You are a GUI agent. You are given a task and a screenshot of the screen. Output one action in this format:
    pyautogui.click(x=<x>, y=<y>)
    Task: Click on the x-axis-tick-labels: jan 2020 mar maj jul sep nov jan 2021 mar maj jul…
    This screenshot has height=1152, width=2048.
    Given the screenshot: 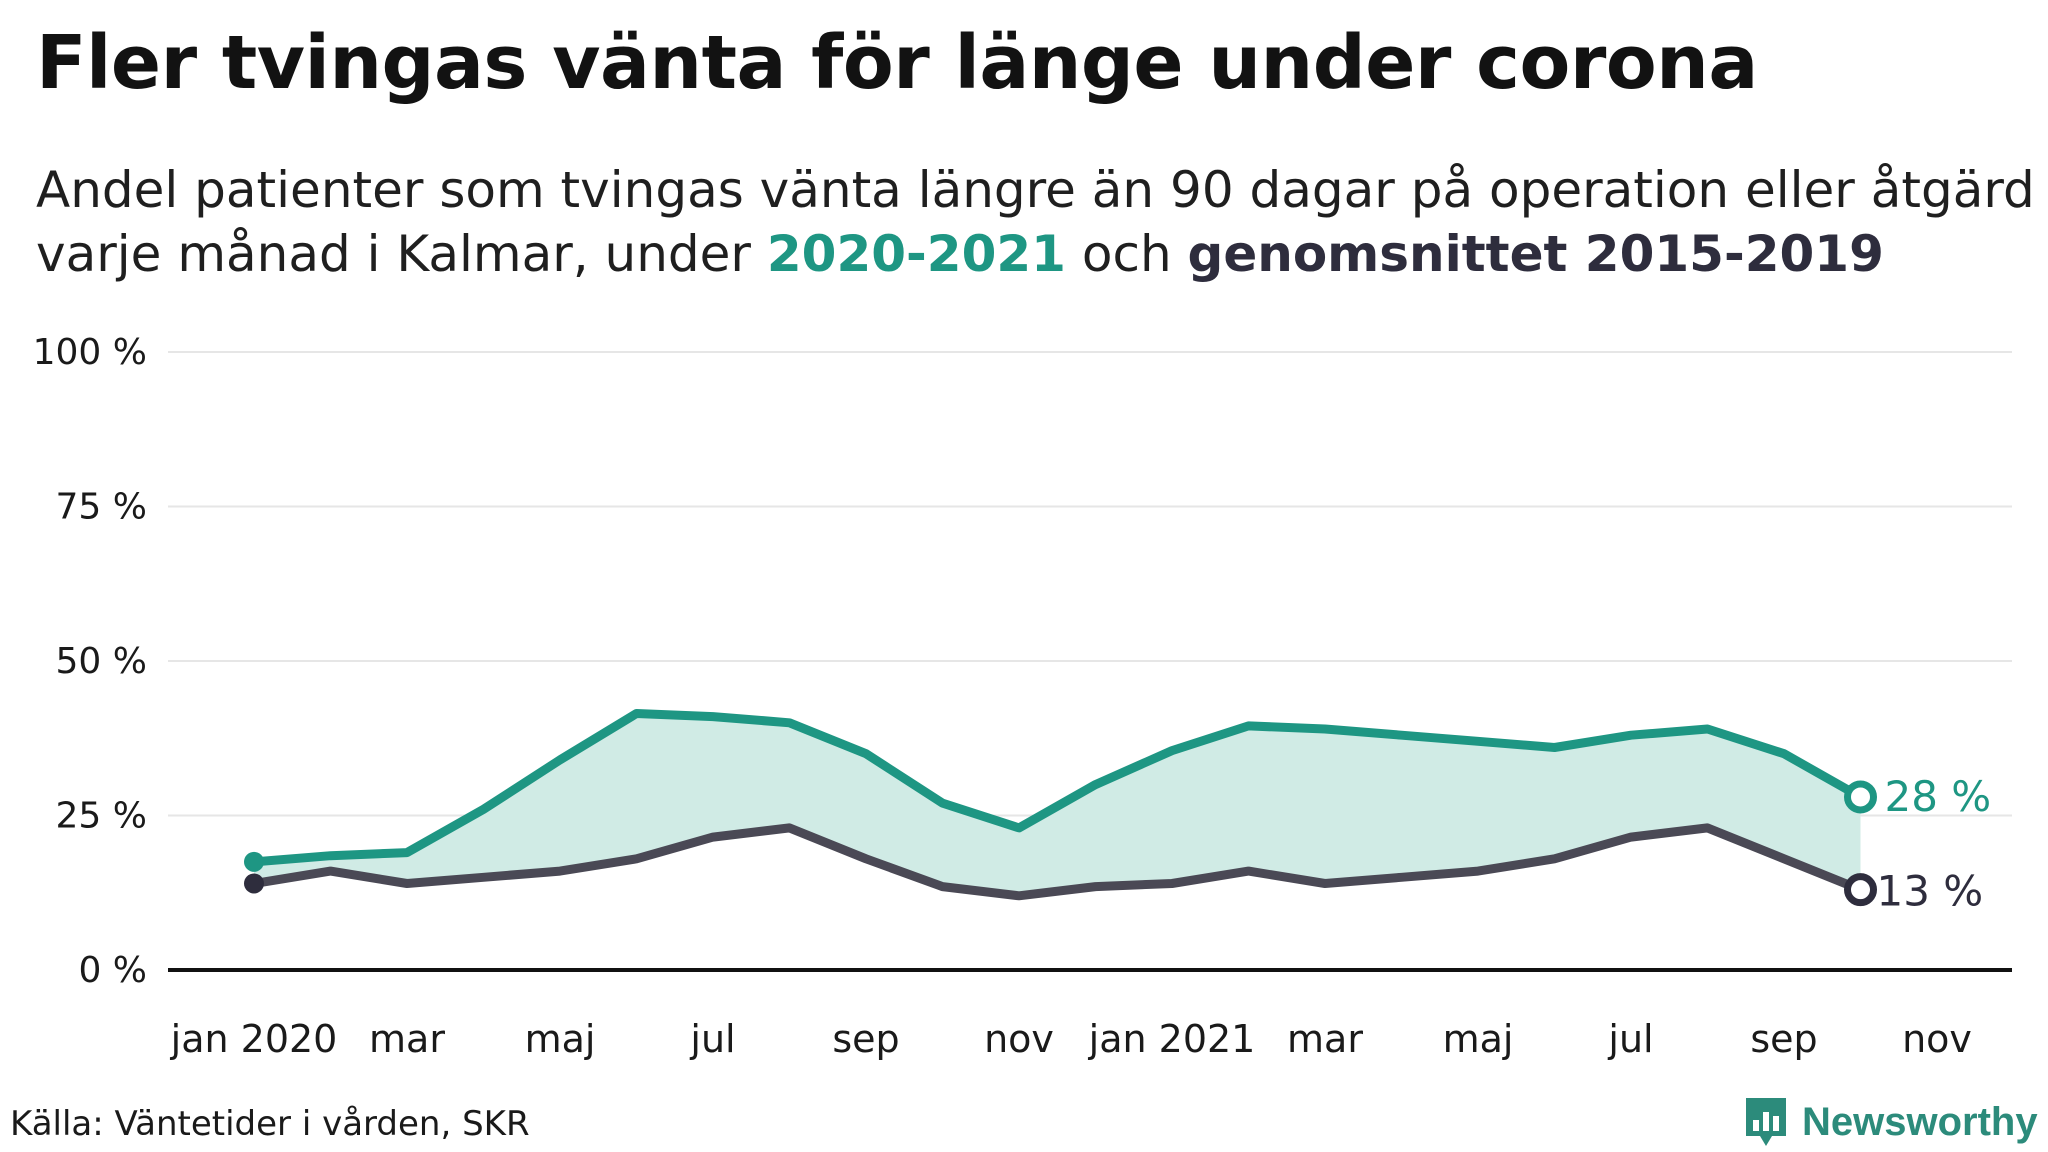 What is the action you would take?
    pyautogui.click(x=1071, y=1039)
    